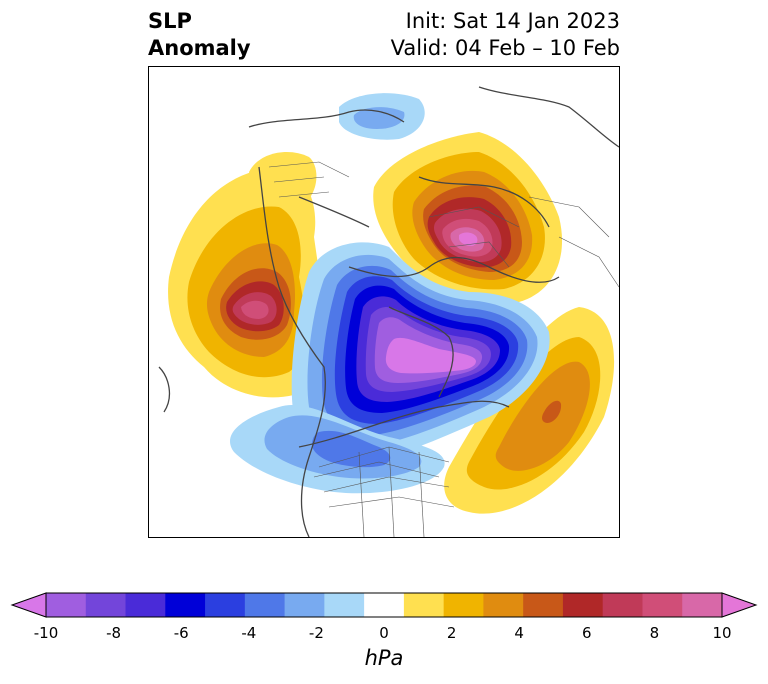 Image resolution: width=768 pixels, height=684 pixels. I want to click on map-title: SLP Anomaly, so click(199, 35).